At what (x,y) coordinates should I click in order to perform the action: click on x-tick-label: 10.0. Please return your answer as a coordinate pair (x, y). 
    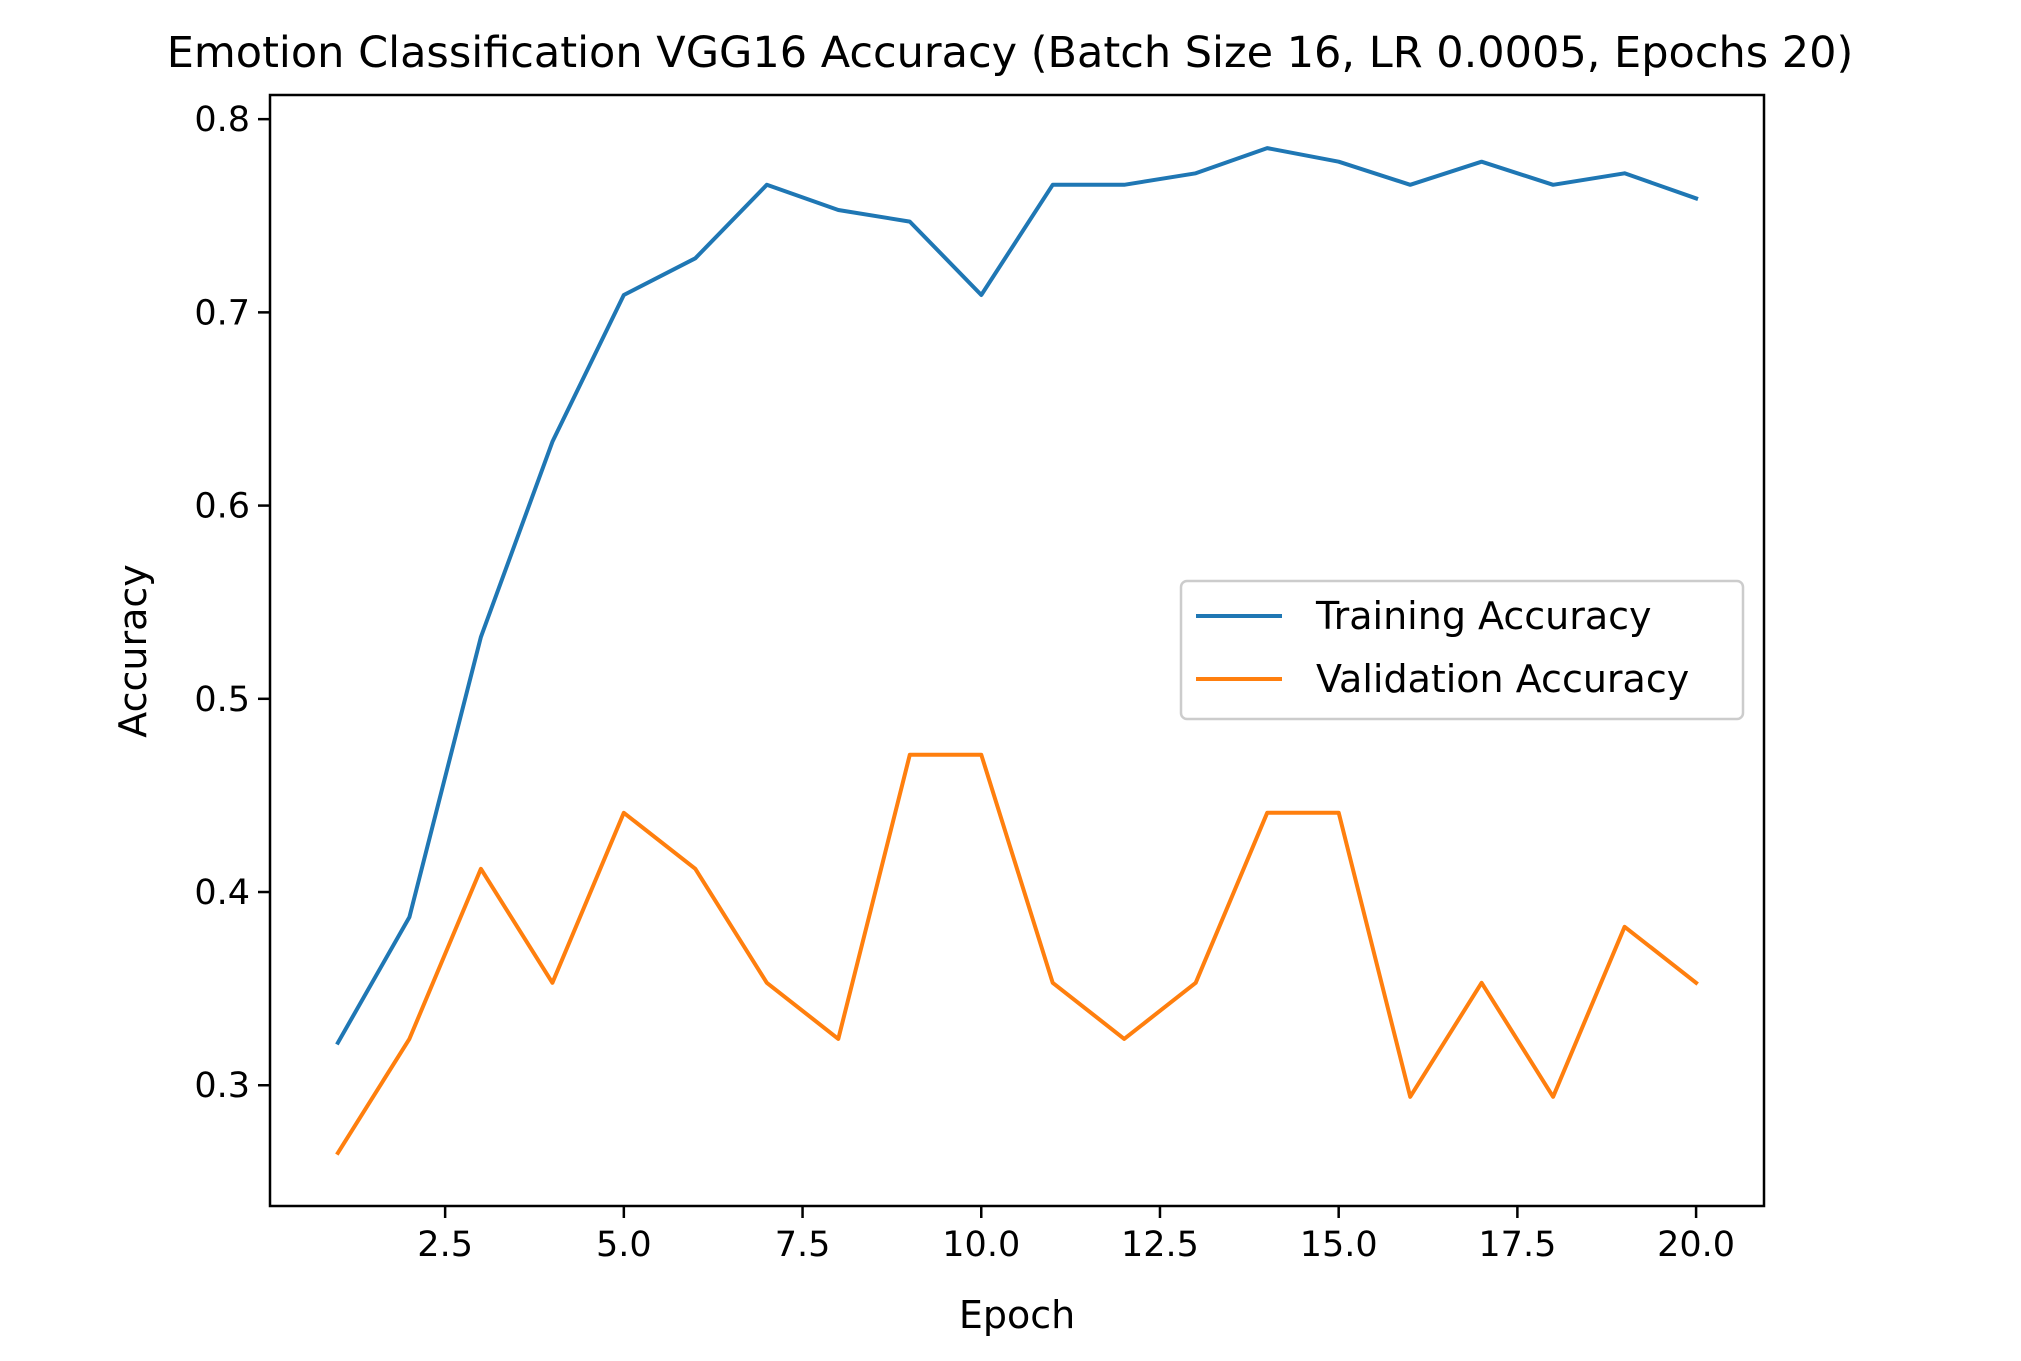
    Looking at the image, I should click on (981, 1245).